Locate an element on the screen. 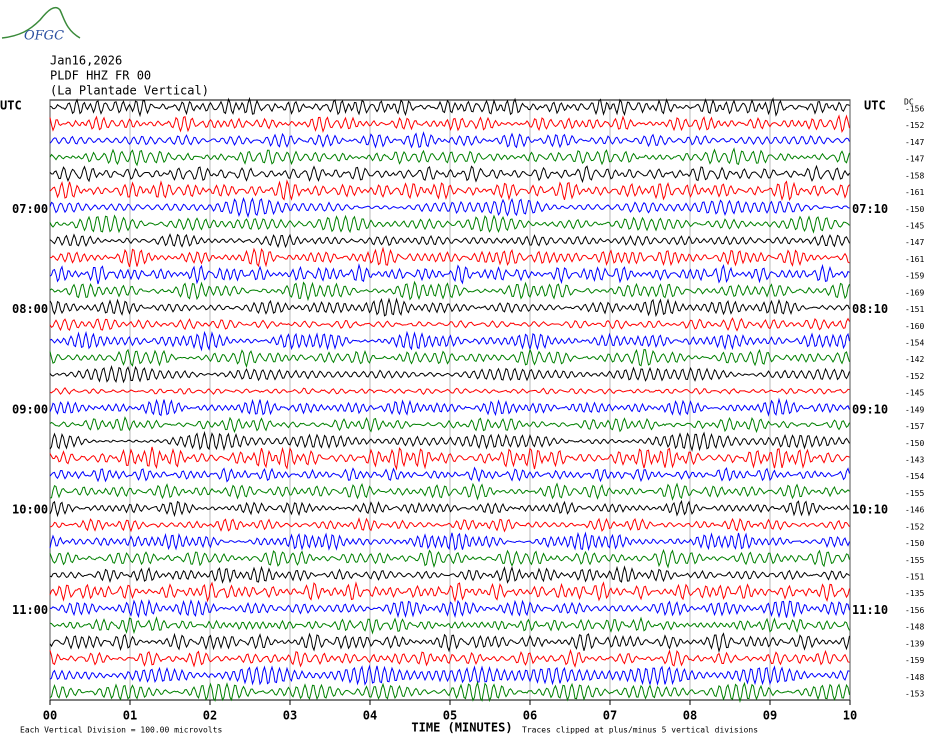  x-tick-label: 00 is located at coordinates (50, 716).